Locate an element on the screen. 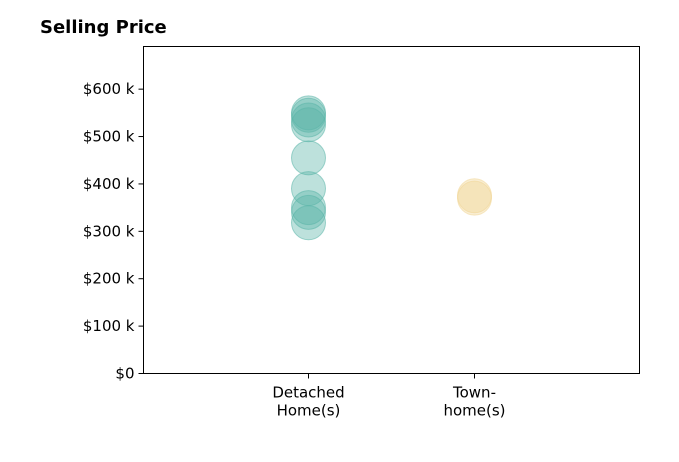  y-tick-label: $0 is located at coordinates (124, 374).